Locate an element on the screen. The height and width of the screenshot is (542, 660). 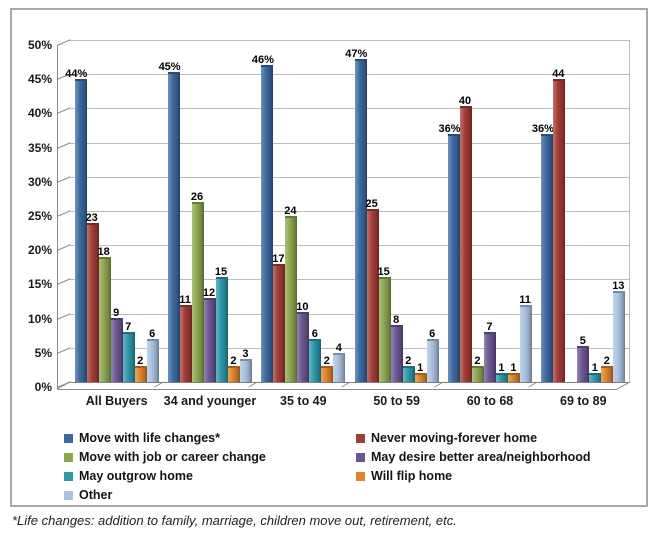
bar-value-label: 25 is located at coordinates (371, 204).